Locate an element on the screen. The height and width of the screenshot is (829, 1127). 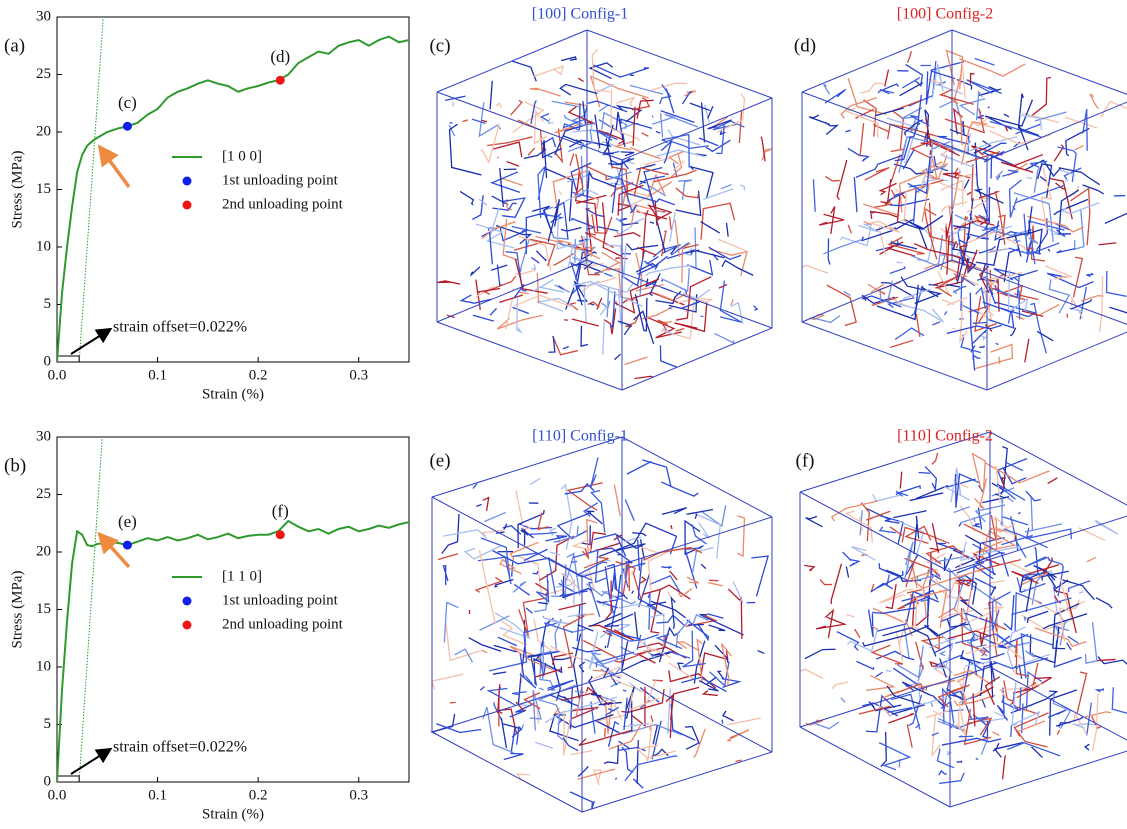
x-tick-label: 0.1 is located at coordinates (157, 795).